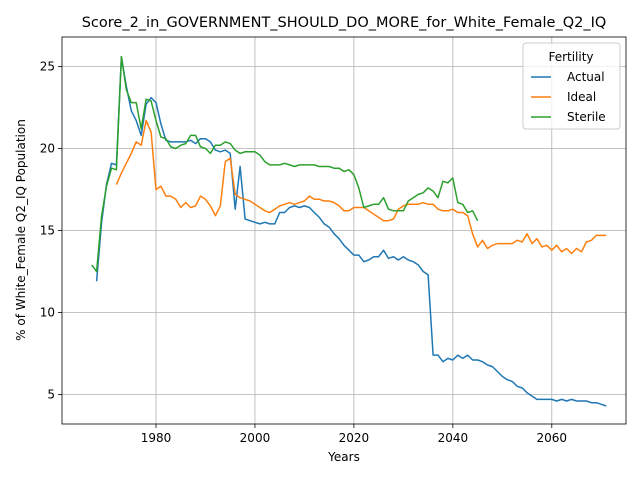 This screenshot has height=484, width=640. I want to click on y-axis-label: % of White_Female Q2_IQ Population, so click(21, 230).